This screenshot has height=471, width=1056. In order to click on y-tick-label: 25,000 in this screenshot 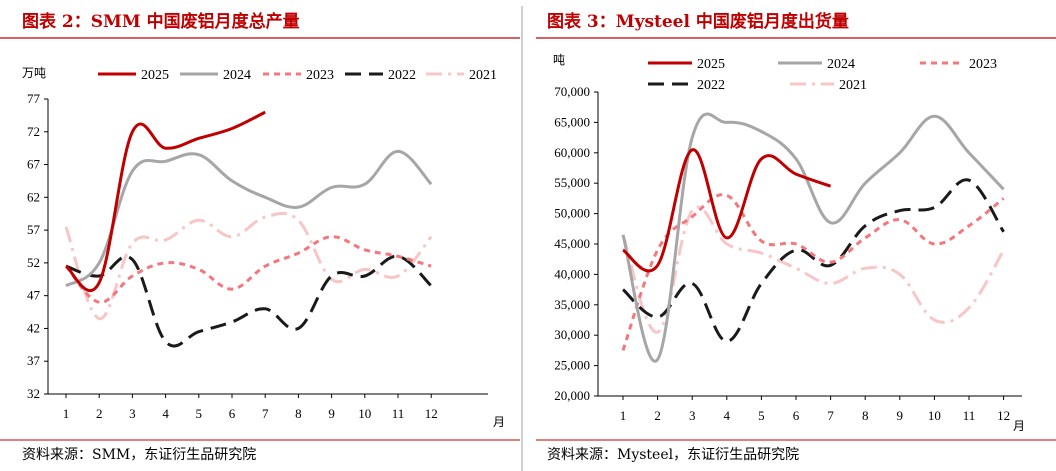, I will do `click(572, 365)`.